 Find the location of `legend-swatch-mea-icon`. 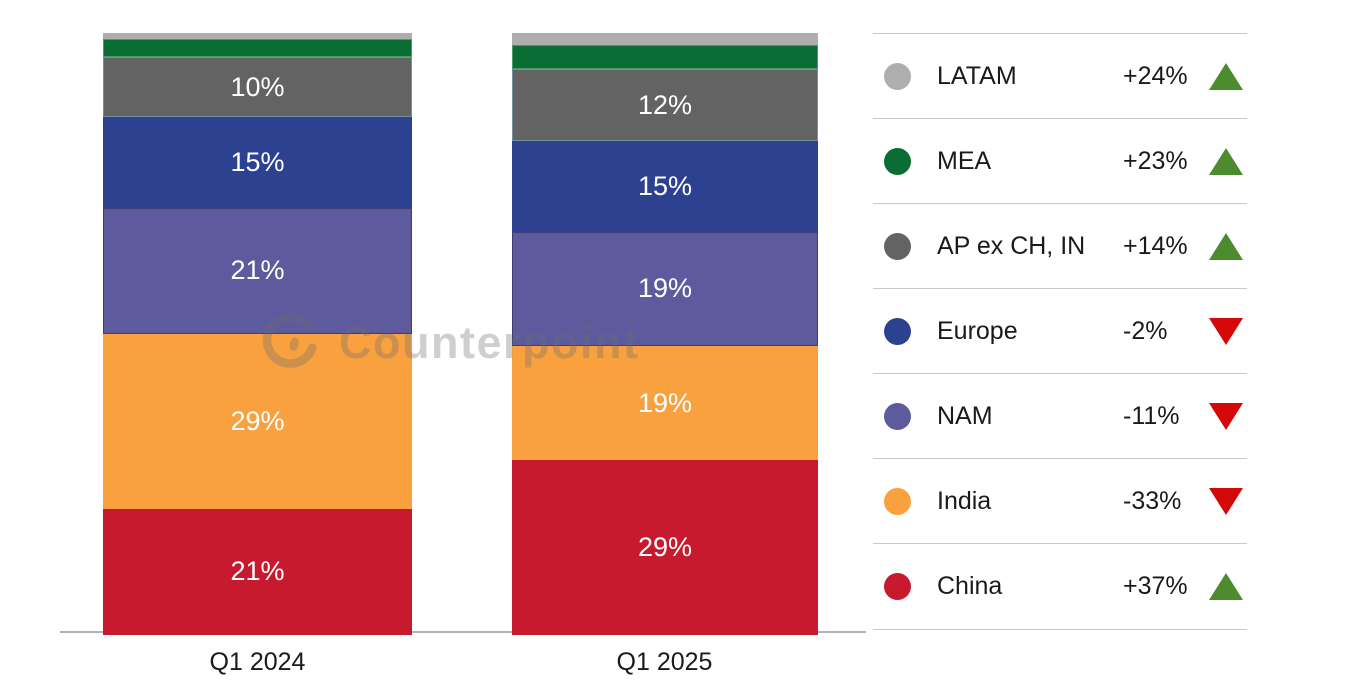

legend-swatch-mea-icon is located at coordinates (897, 161).